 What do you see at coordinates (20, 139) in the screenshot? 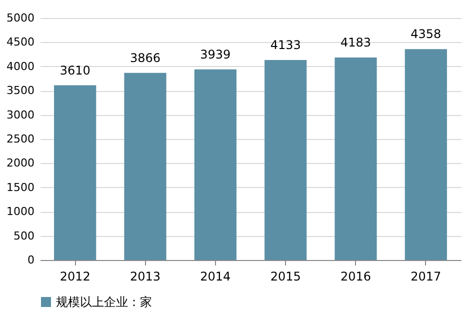
I see `y-tick-label: 2500` at bounding box center [20, 139].